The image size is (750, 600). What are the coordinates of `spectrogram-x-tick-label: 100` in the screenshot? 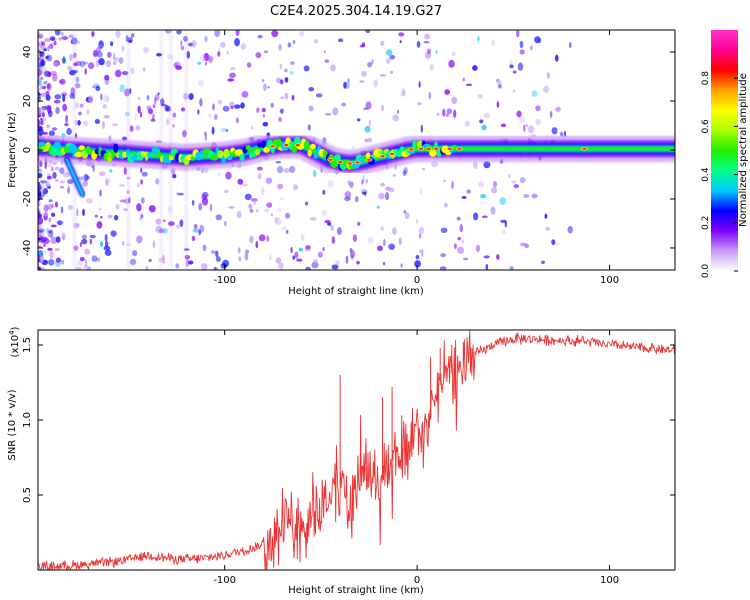 It's located at (609, 280).